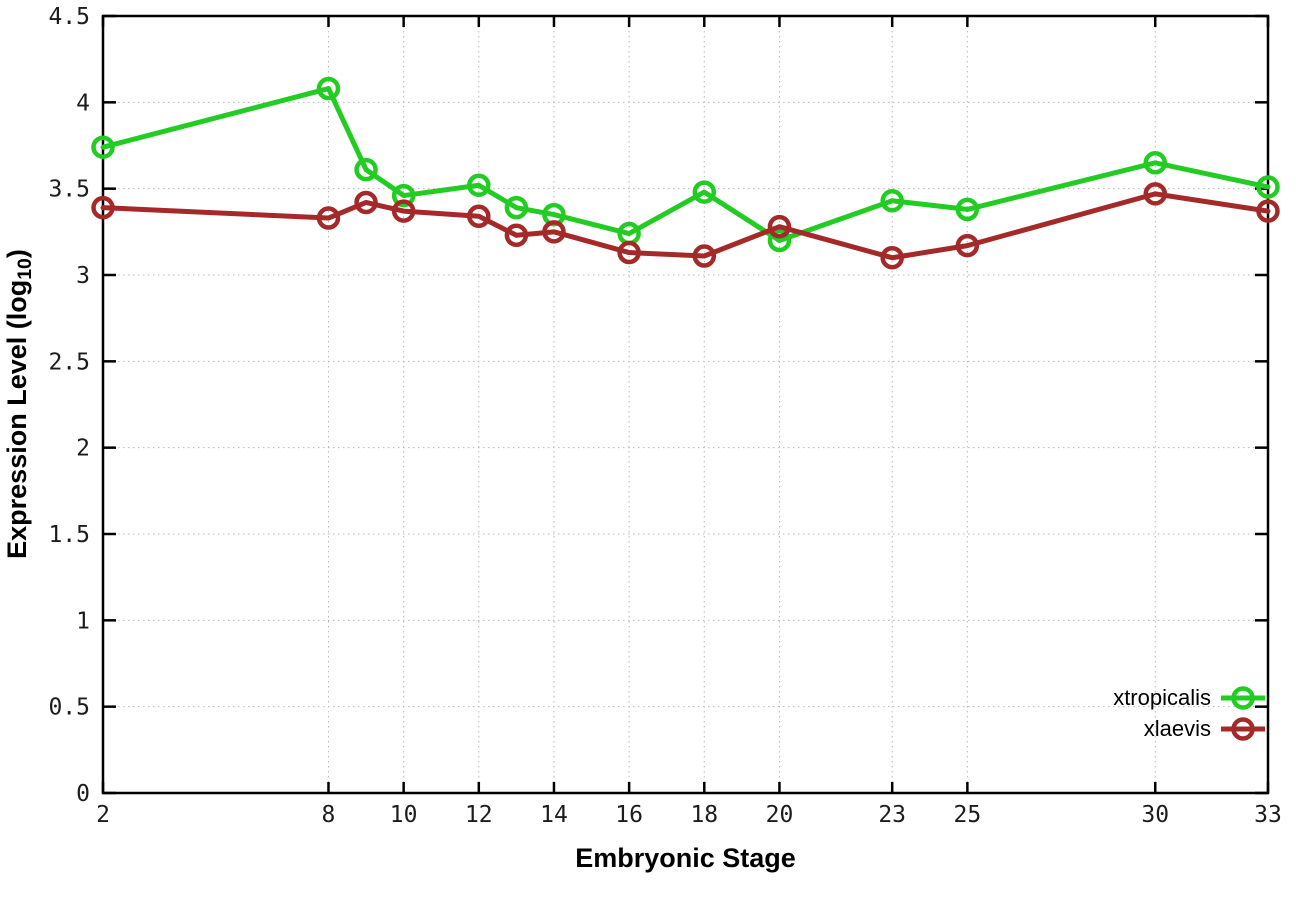 The height and width of the screenshot is (907, 1296). What do you see at coordinates (329, 815) in the screenshot?
I see `x-tick-label: 8` at bounding box center [329, 815].